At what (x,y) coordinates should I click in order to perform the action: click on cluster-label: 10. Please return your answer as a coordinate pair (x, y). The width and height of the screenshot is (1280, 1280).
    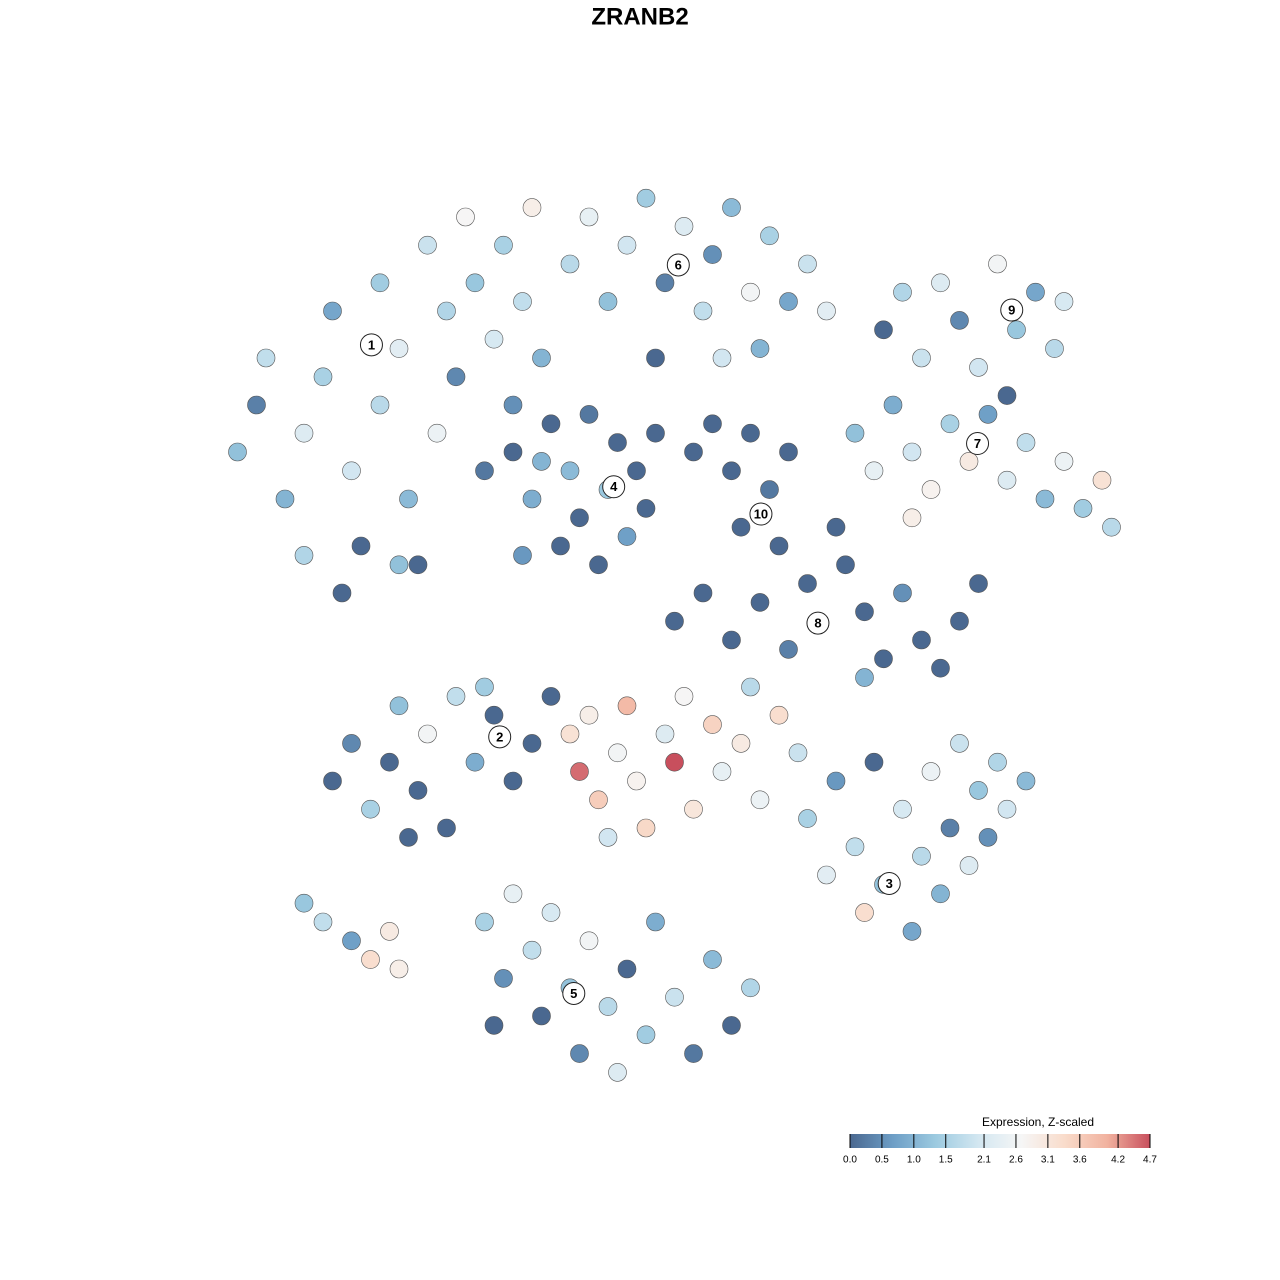
    Looking at the image, I should click on (761, 513).